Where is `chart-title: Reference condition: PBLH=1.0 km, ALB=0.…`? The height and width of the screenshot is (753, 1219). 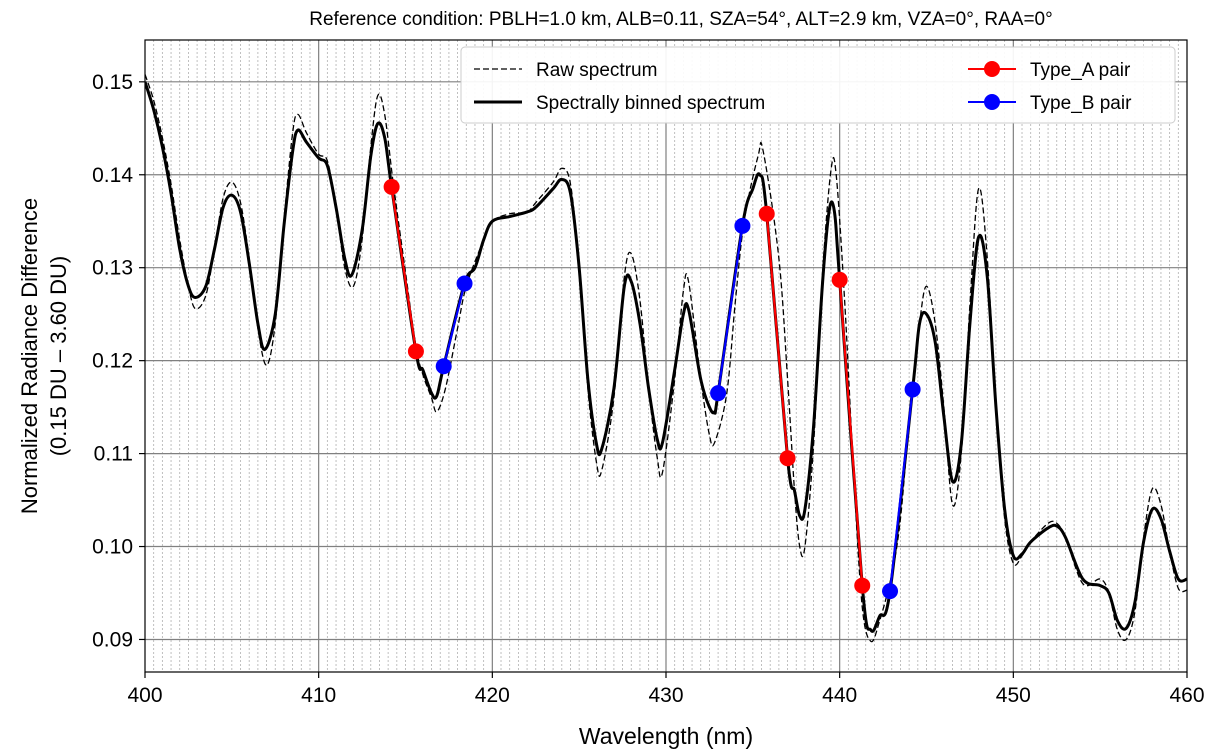 chart-title: Reference condition: PBLH=1.0 km, ALB=0.… is located at coordinates (680, 19).